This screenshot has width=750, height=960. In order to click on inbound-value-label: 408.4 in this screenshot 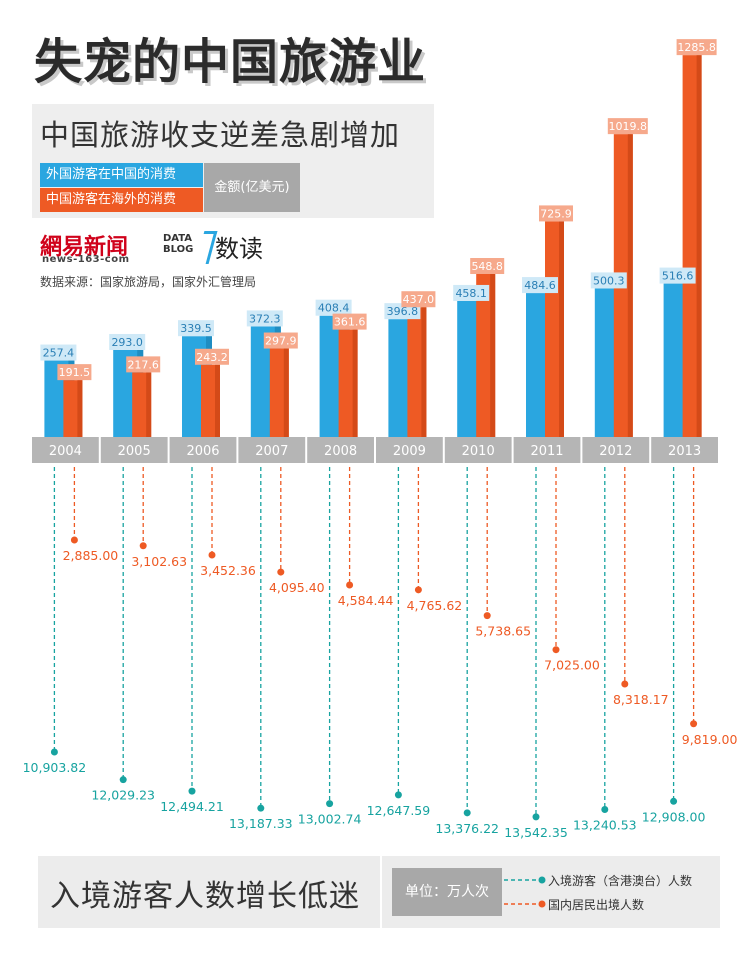, I will do `click(334, 308)`.